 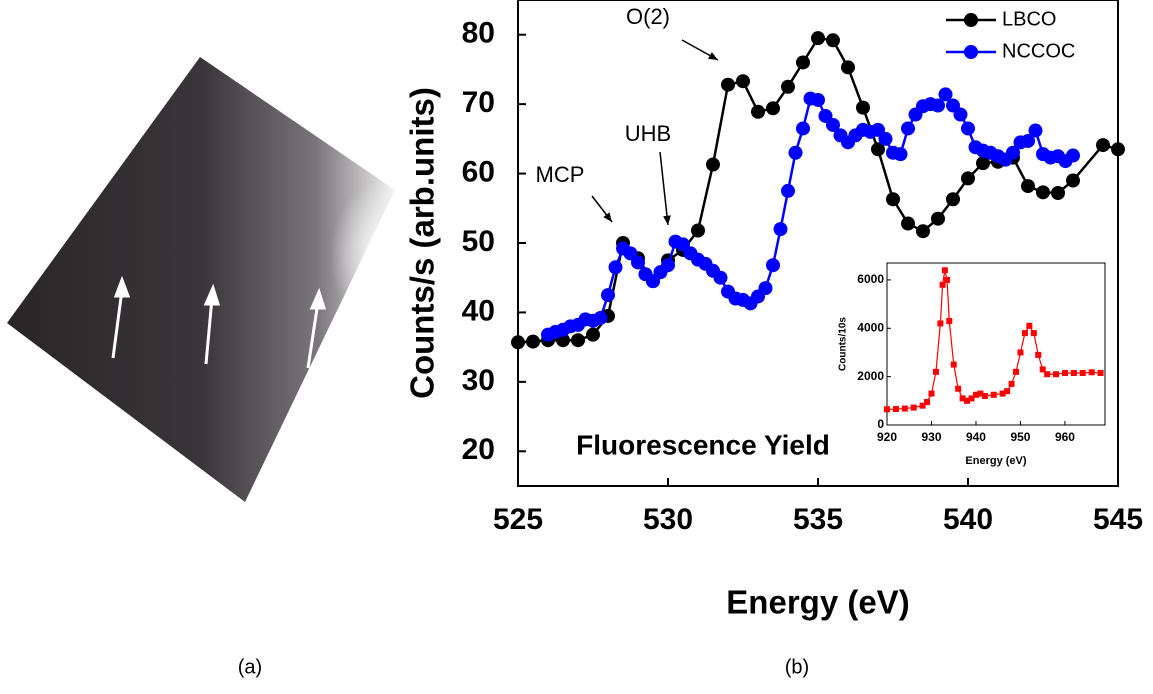 I want to click on x-tick-label: 950, so click(x=1020, y=437).